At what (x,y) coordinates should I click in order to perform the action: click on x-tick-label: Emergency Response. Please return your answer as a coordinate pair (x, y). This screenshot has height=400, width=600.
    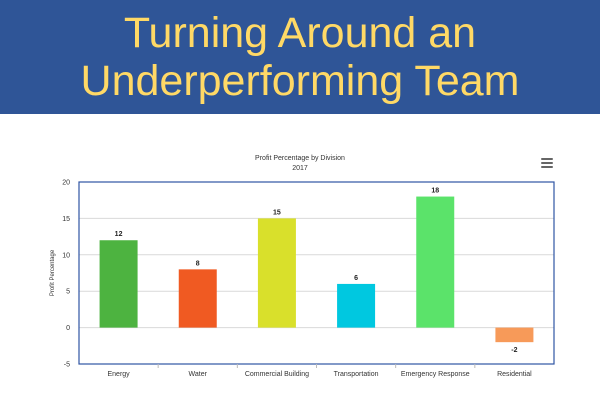
    Looking at the image, I should click on (435, 374).